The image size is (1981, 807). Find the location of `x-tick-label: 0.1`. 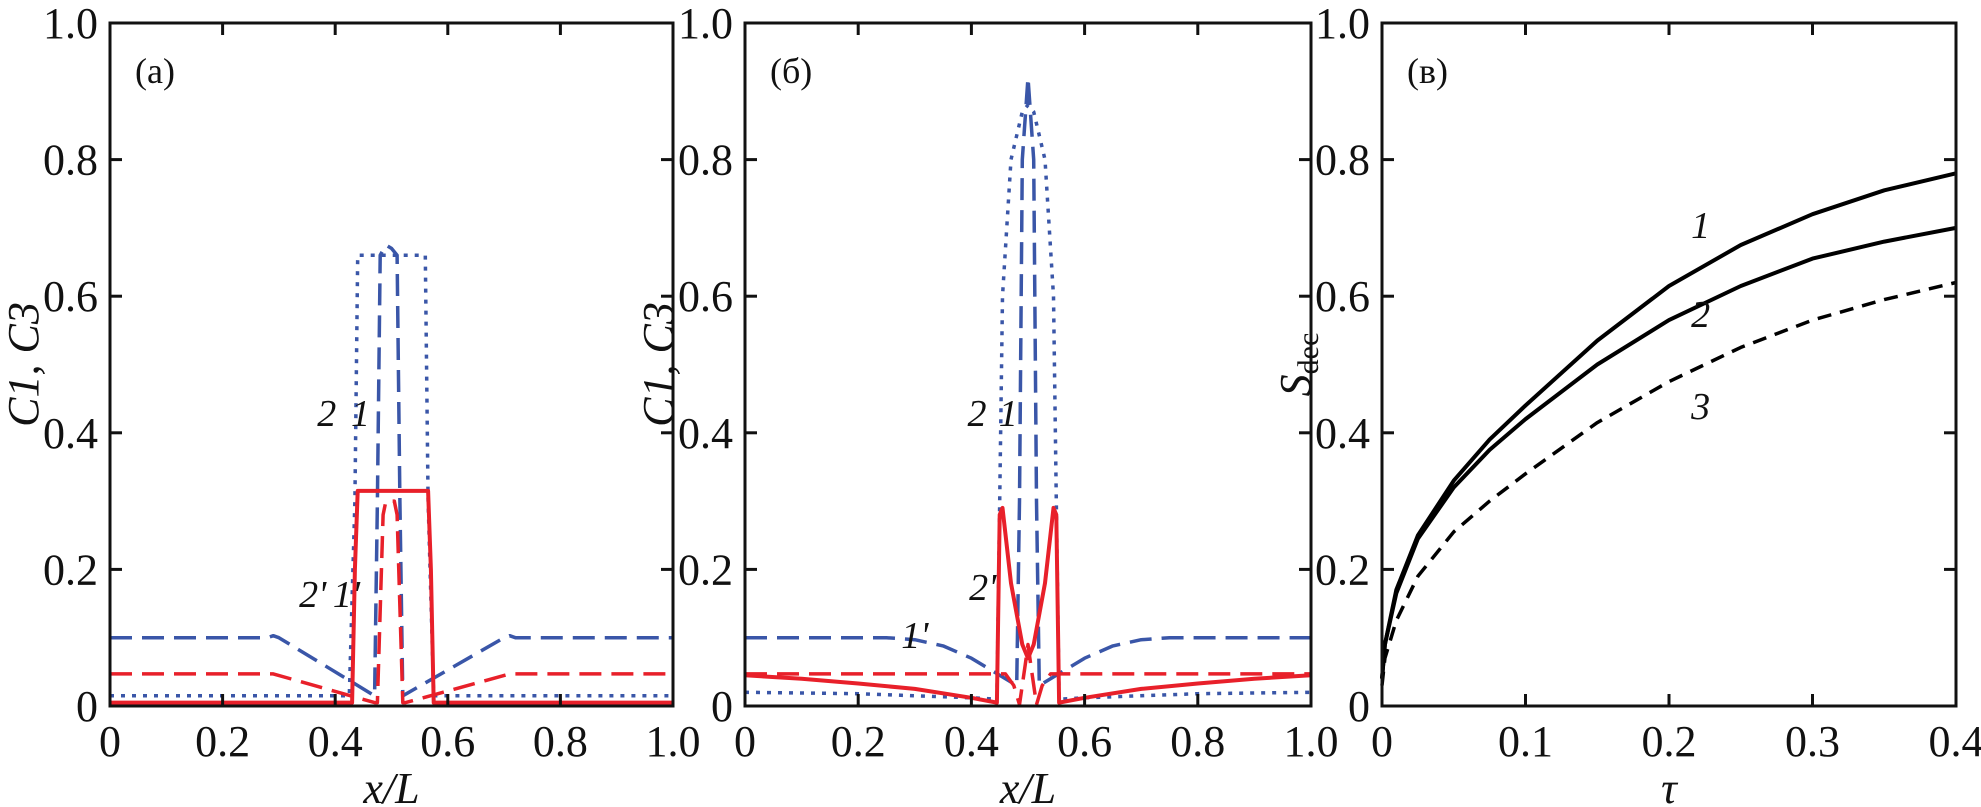

x-tick-label: 0.1 is located at coordinates (1525, 741).